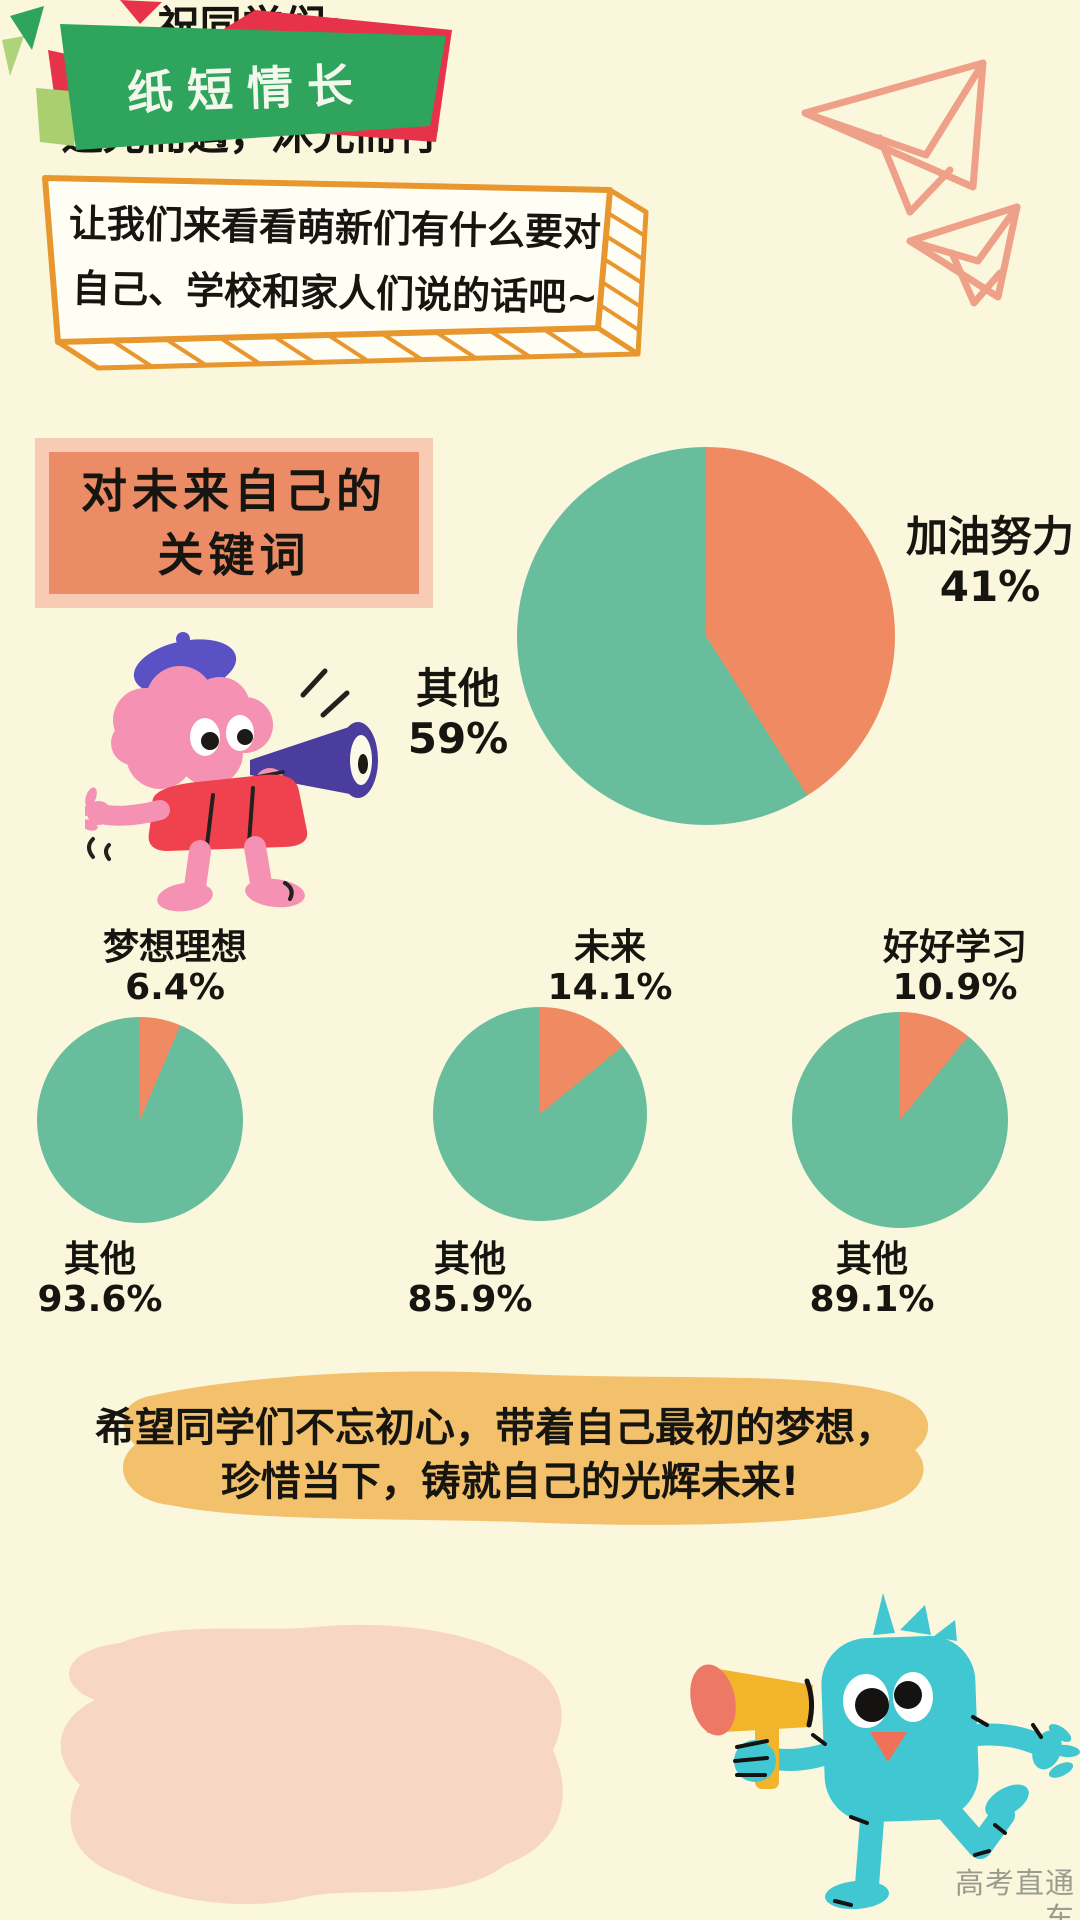 This screenshot has width=1080, height=1920. I want to click on small-pie-1-top-label: 梦想理想 6.4%, so click(175, 968).